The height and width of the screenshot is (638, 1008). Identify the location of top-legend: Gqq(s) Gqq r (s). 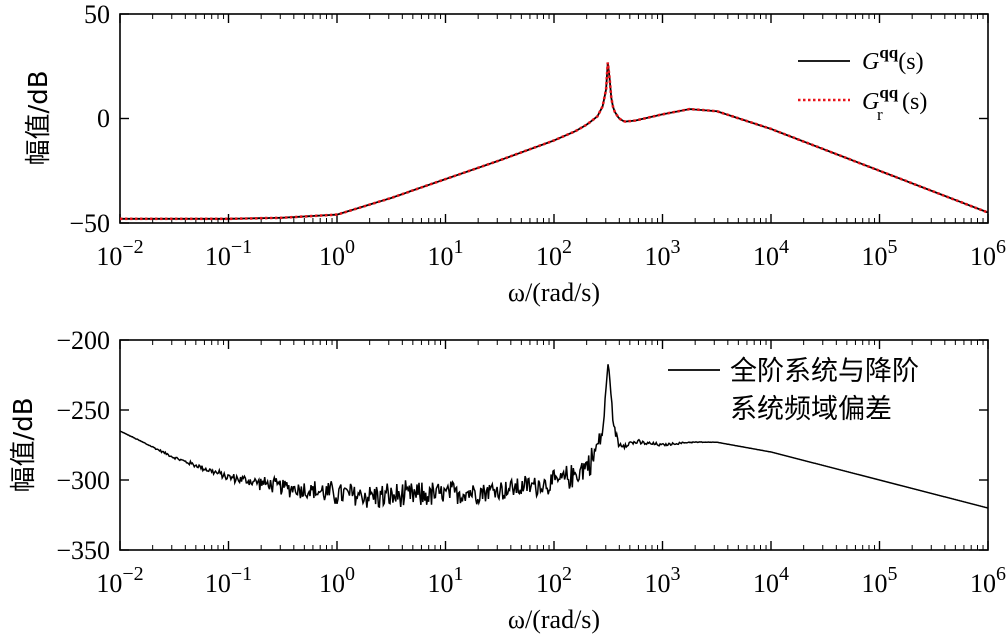
(862, 83).